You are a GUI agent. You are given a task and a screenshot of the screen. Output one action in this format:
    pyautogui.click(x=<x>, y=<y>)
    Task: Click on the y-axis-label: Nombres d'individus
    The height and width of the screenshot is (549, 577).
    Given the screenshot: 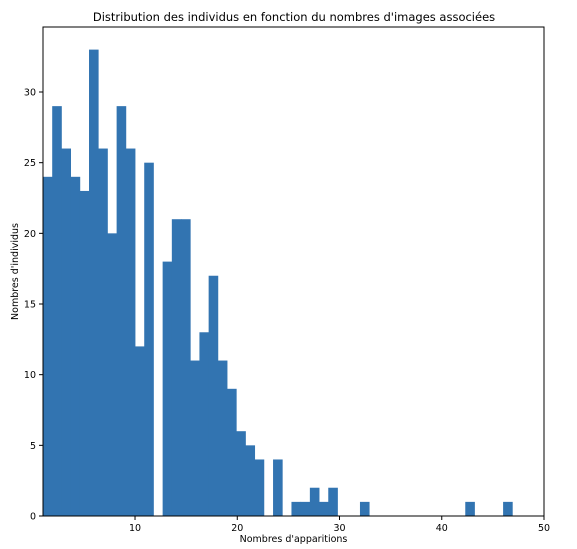 What is the action you would take?
    pyautogui.click(x=15, y=271)
    